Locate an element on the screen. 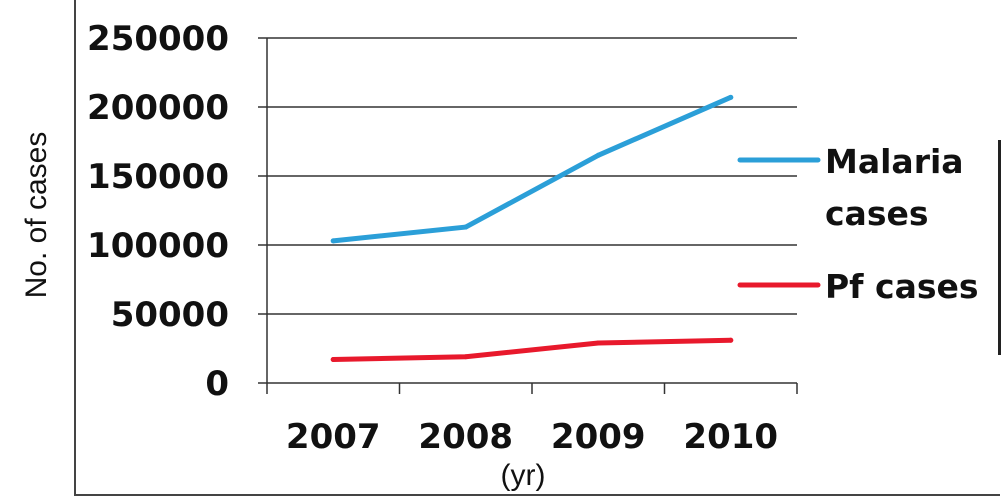  legend-label: Malaria is located at coordinates (894, 161).